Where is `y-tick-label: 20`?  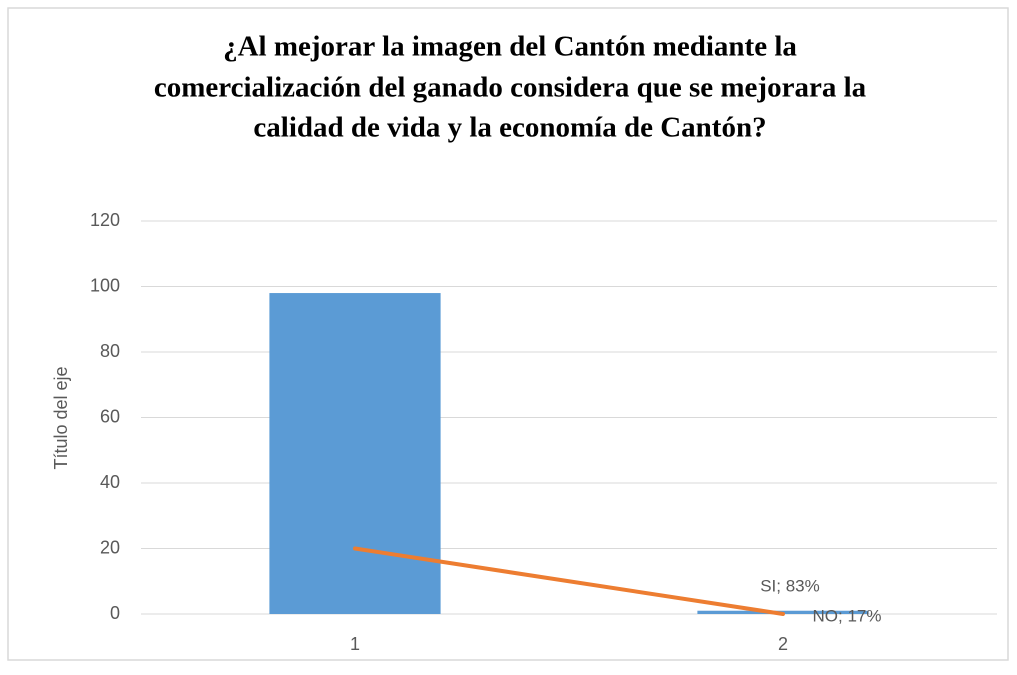
y-tick-label: 20 is located at coordinates (110, 547).